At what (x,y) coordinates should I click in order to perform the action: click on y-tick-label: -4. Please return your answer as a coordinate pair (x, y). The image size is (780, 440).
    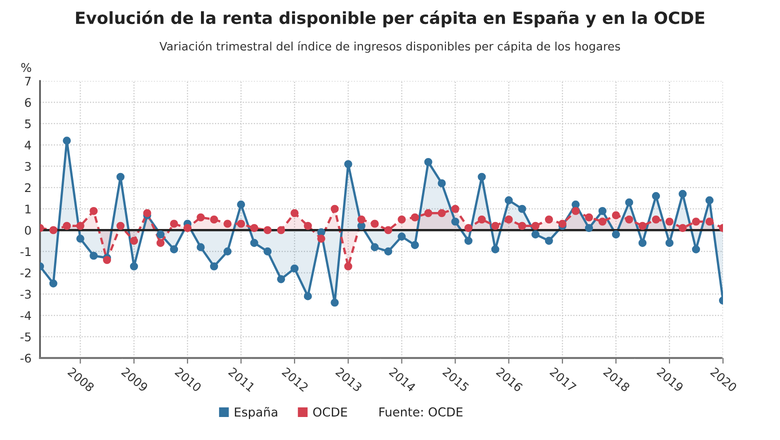
    Looking at the image, I should click on (26, 315).